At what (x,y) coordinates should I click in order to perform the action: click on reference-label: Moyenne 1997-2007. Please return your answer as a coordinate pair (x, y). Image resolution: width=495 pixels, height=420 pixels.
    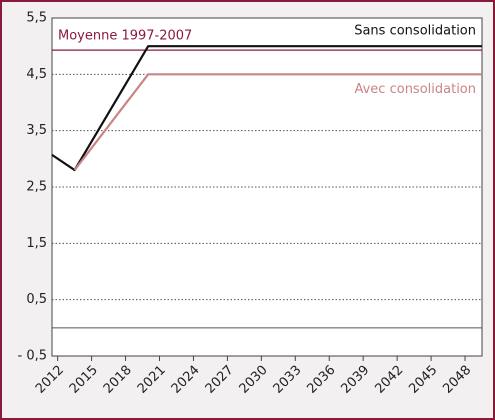
    Looking at the image, I should click on (125, 36).